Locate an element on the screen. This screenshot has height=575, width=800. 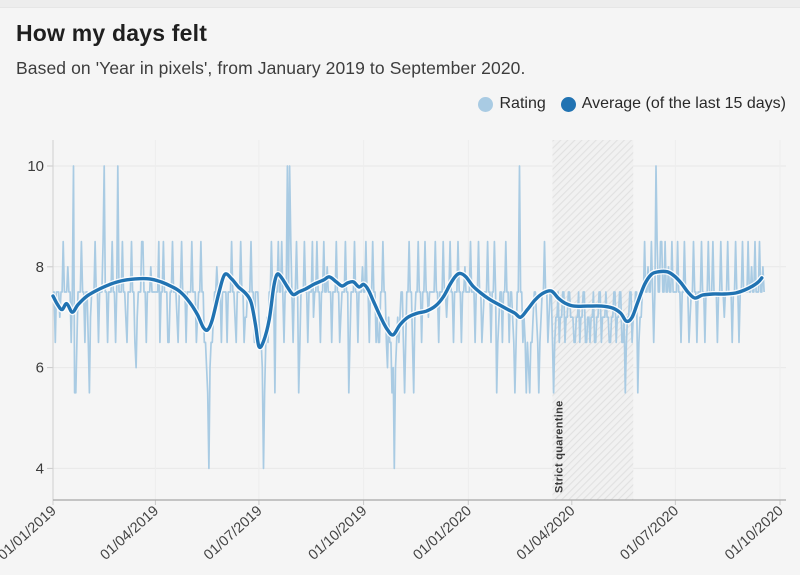
x-tick-label: 01/04/2020 is located at coordinates (546, 533).